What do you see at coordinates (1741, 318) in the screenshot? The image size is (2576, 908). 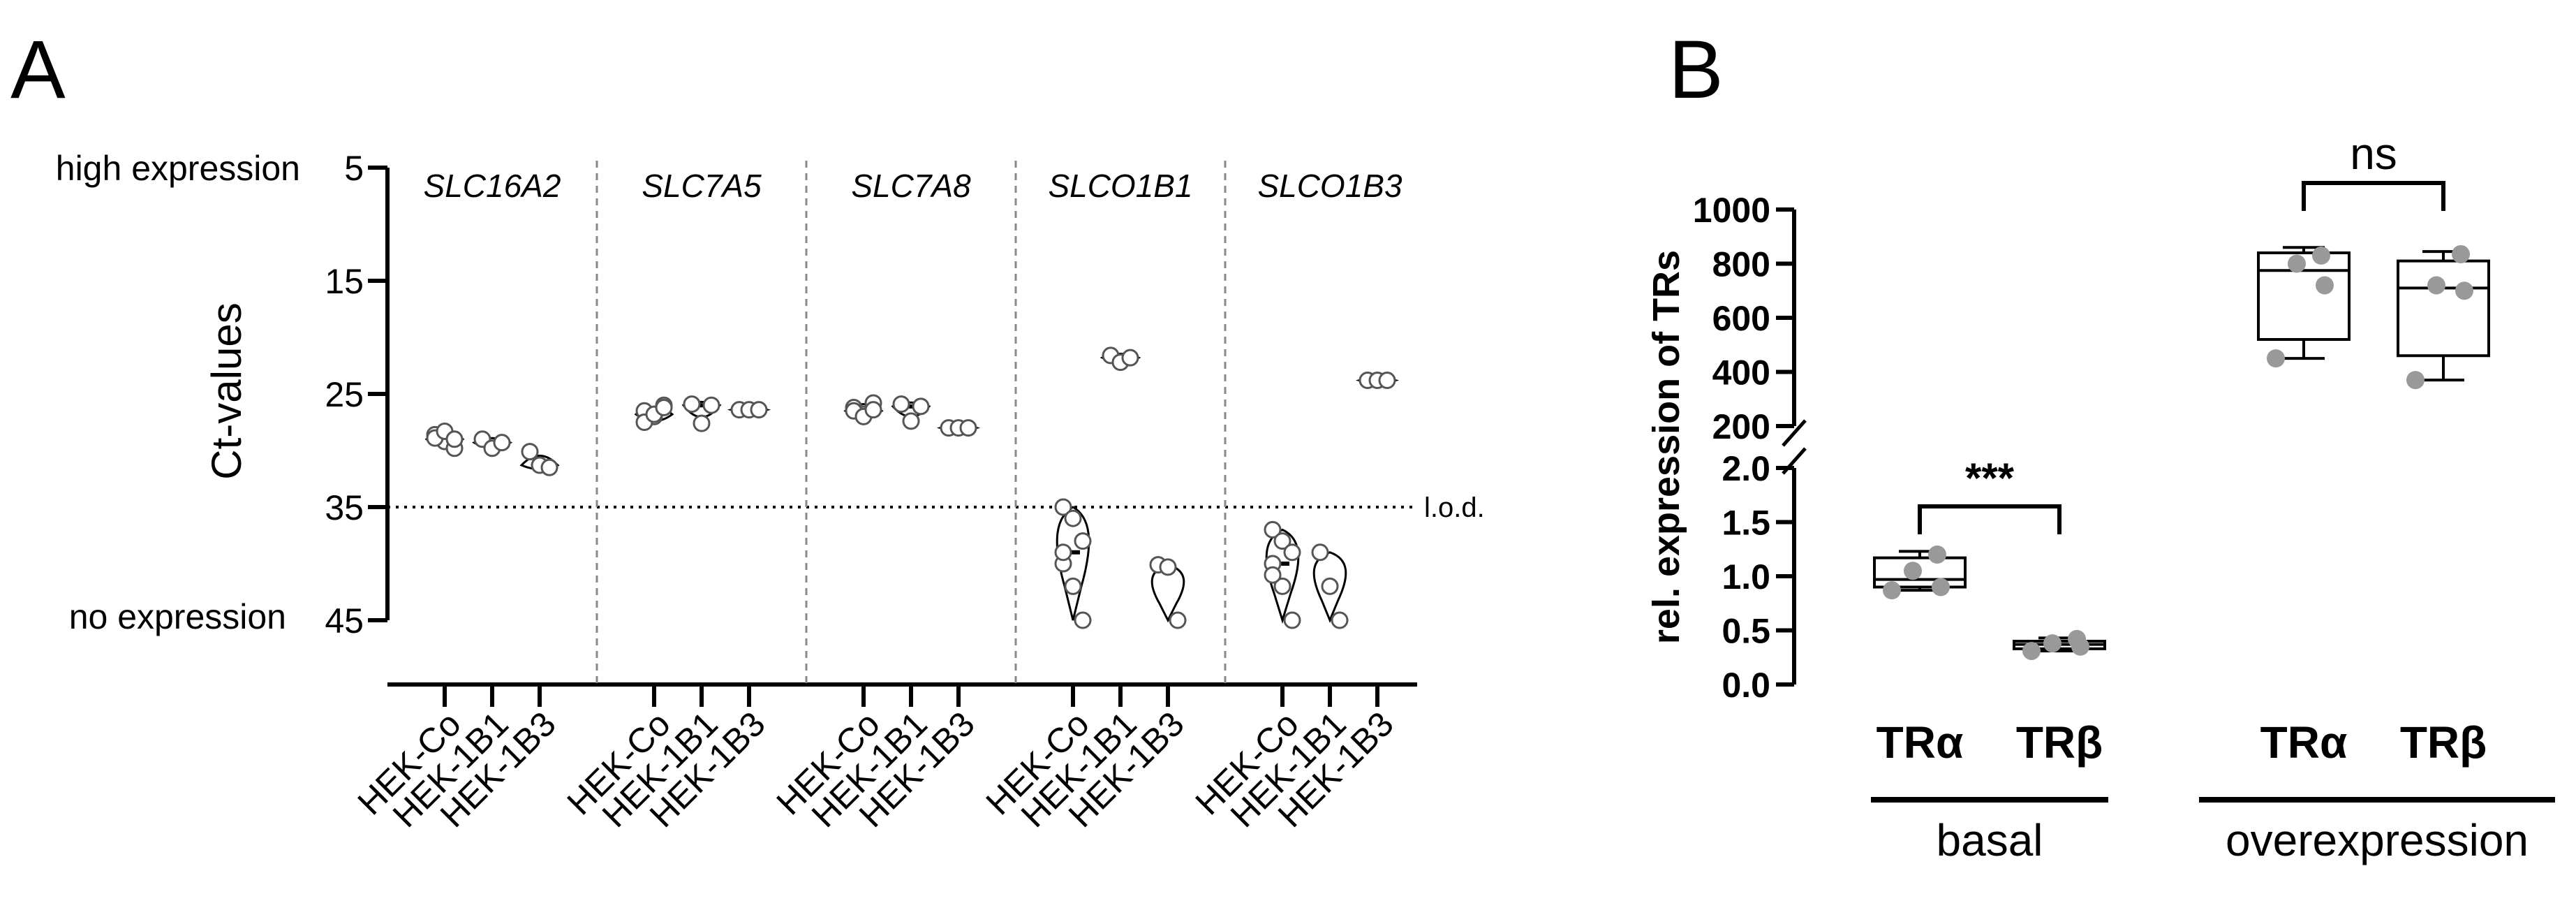 I see `y-tick-label: 600` at bounding box center [1741, 318].